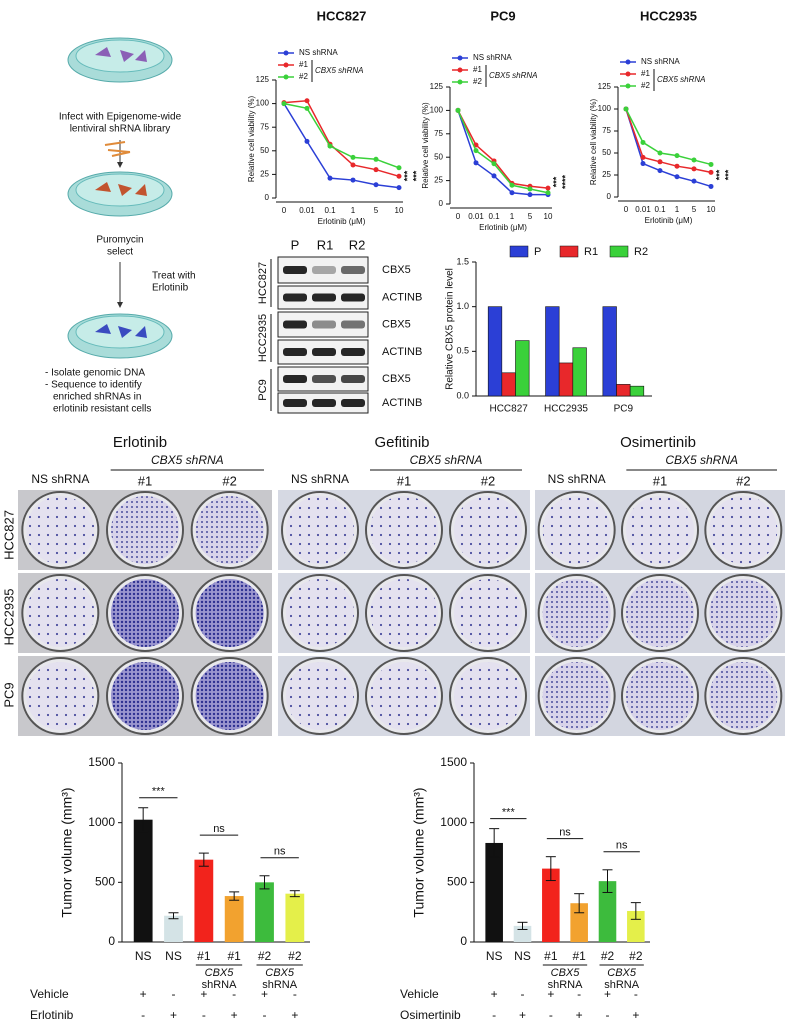 This screenshot has height=1020, width=787. Describe the element at coordinates (97, 397) in the screenshot. I see `step-text: enriched shRNAs in` at that location.